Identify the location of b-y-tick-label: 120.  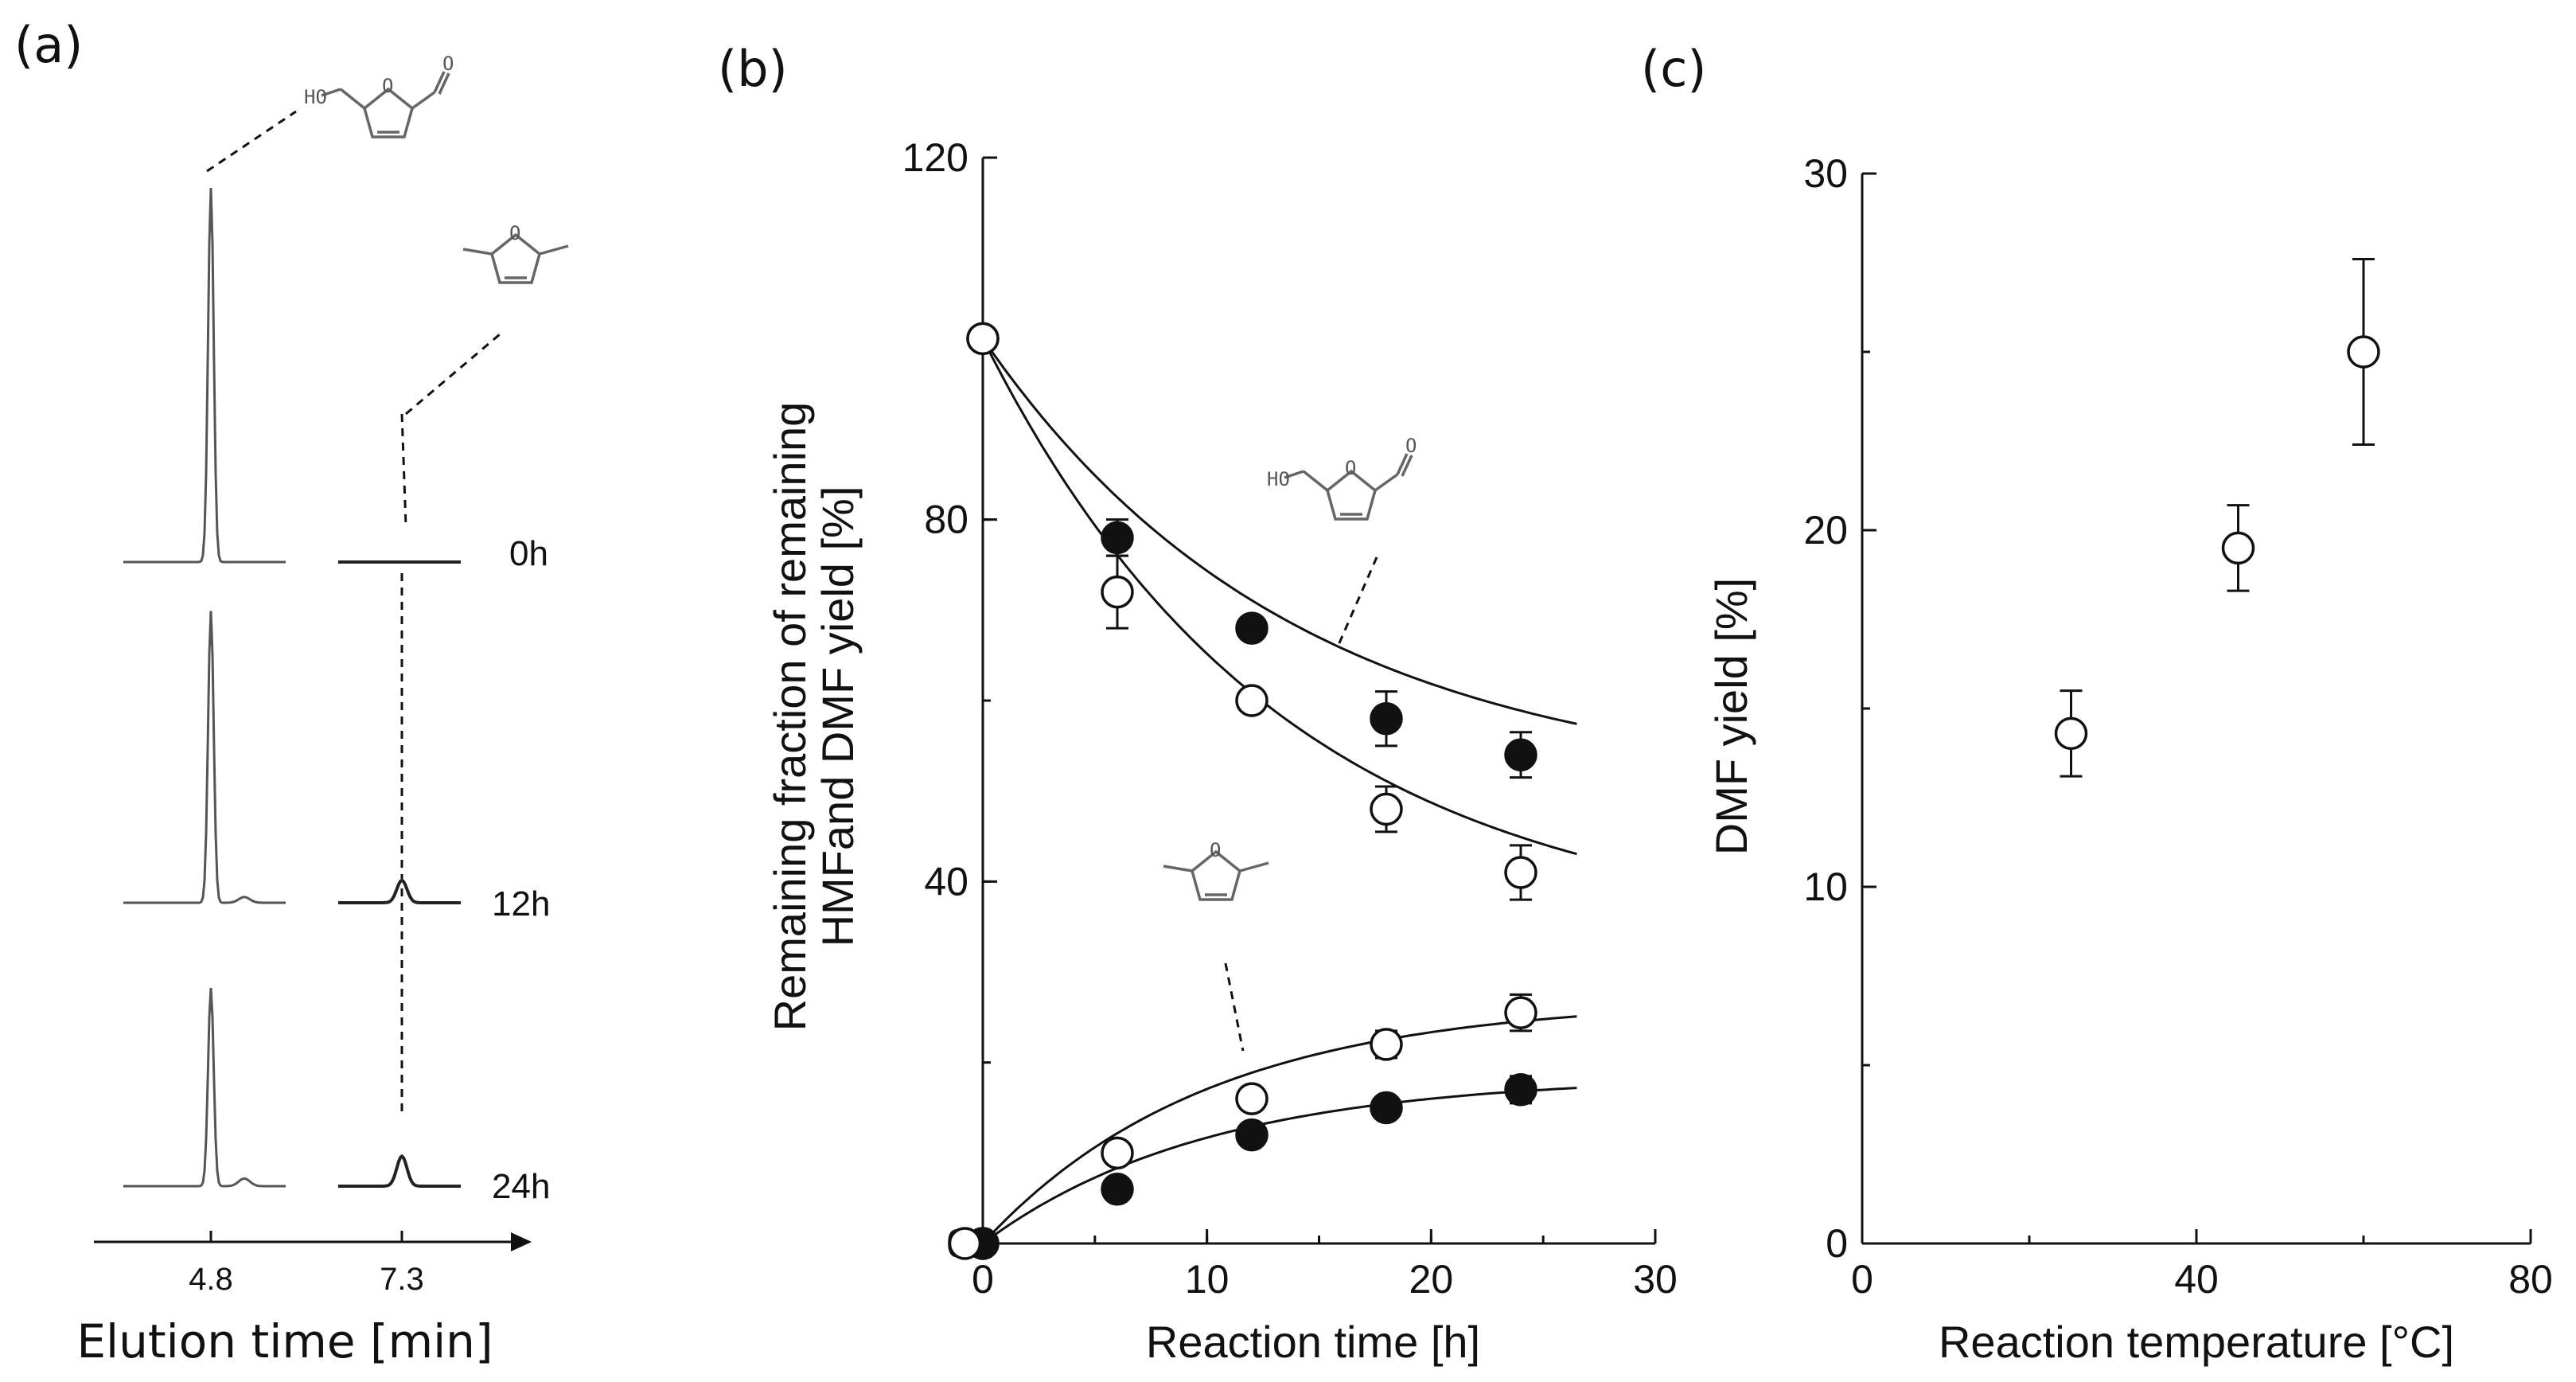
(935, 158).